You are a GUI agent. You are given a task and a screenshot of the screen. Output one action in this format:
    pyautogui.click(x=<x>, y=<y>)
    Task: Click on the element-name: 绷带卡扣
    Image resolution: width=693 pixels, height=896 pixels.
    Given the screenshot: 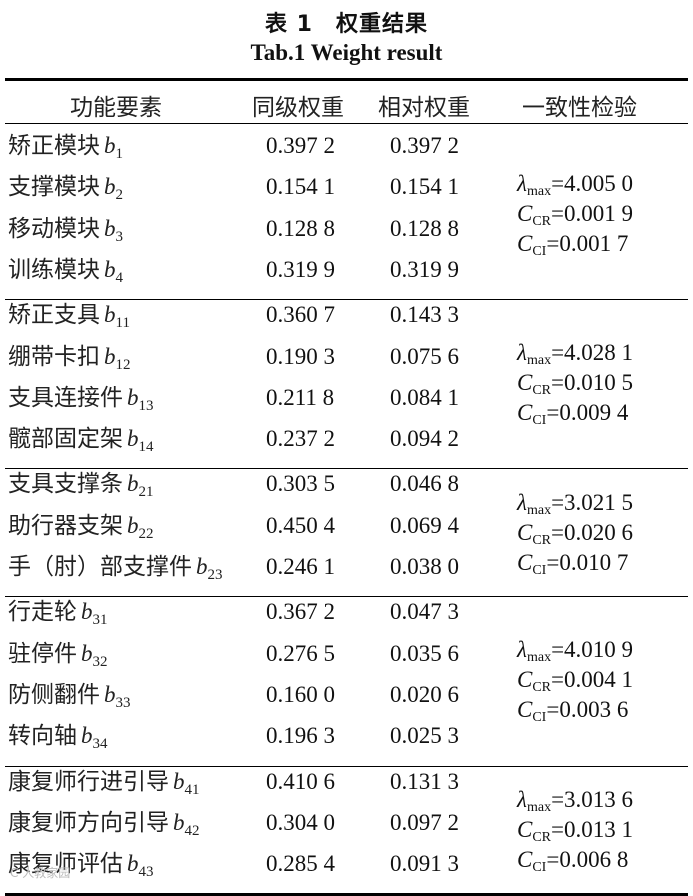 What is the action you would take?
    pyautogui.click(x=54, y=356)
    